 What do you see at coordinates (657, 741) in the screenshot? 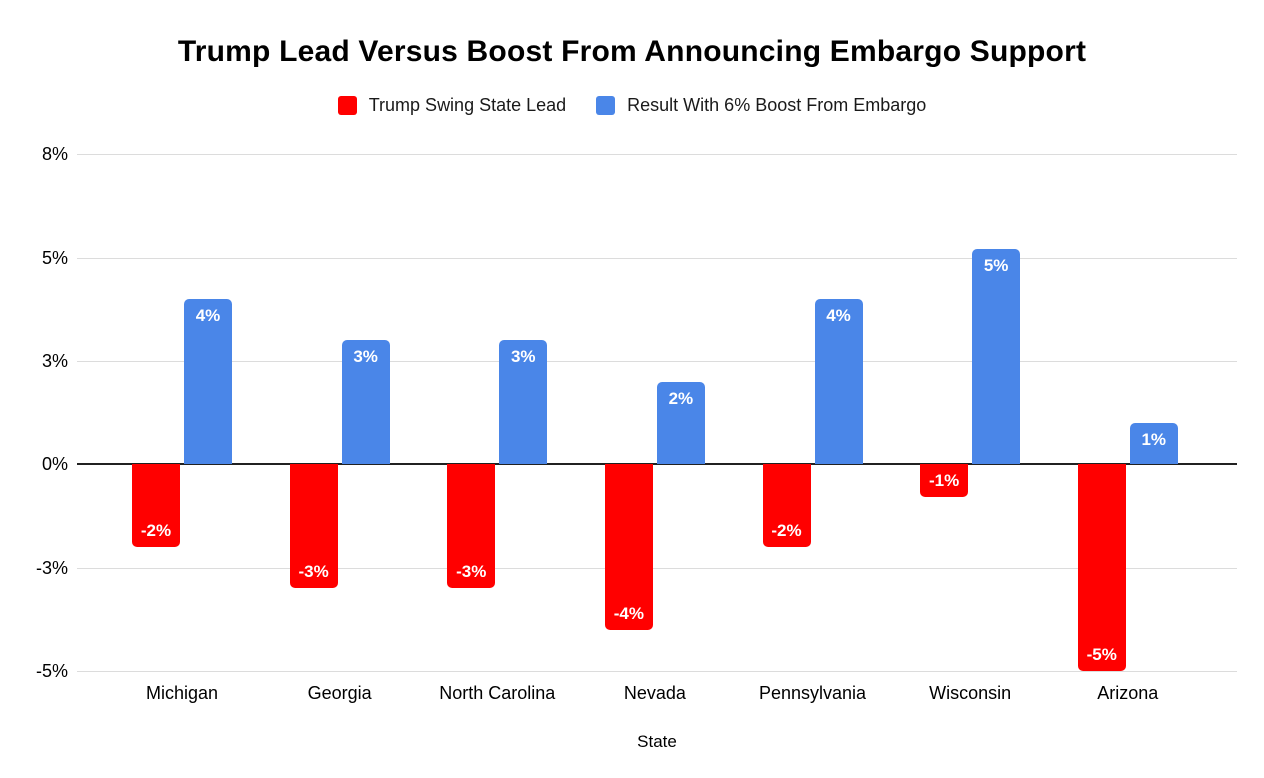
I see `x-axis-title: State` at bounding box center [657, 741].